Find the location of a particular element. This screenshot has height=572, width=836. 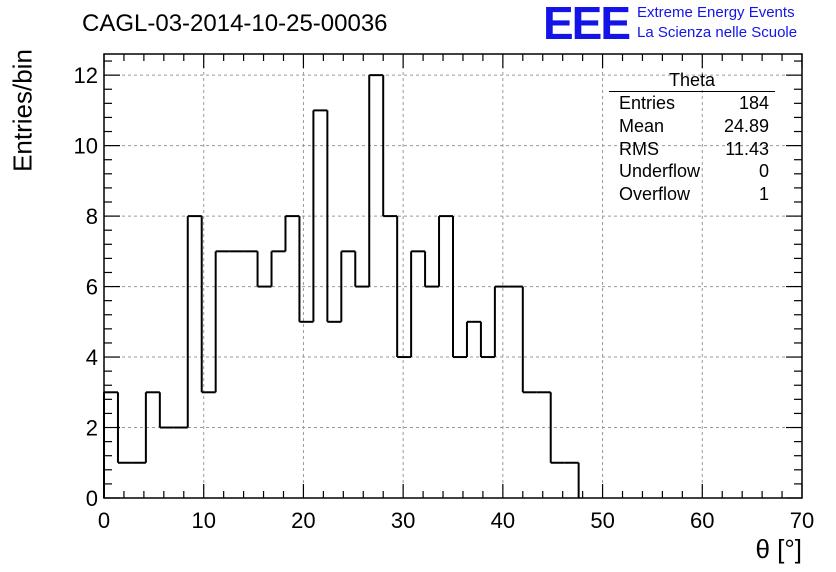

logo-line-2: La Scienza nelle Scuole is located at coordinates (717, 32).